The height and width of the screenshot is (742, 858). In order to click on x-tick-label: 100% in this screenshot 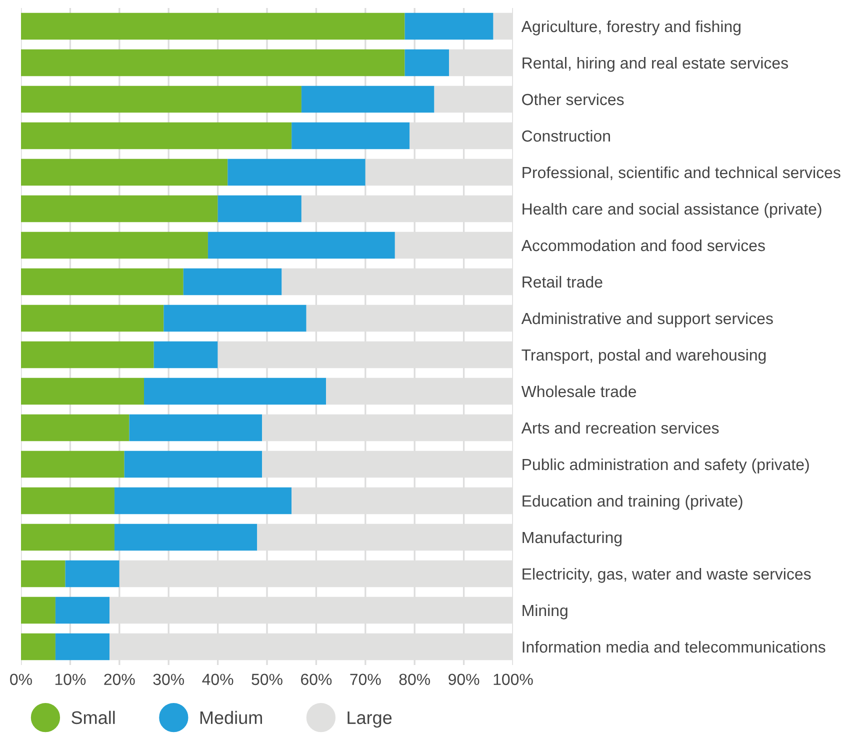, I will do `click(513, 680)`.